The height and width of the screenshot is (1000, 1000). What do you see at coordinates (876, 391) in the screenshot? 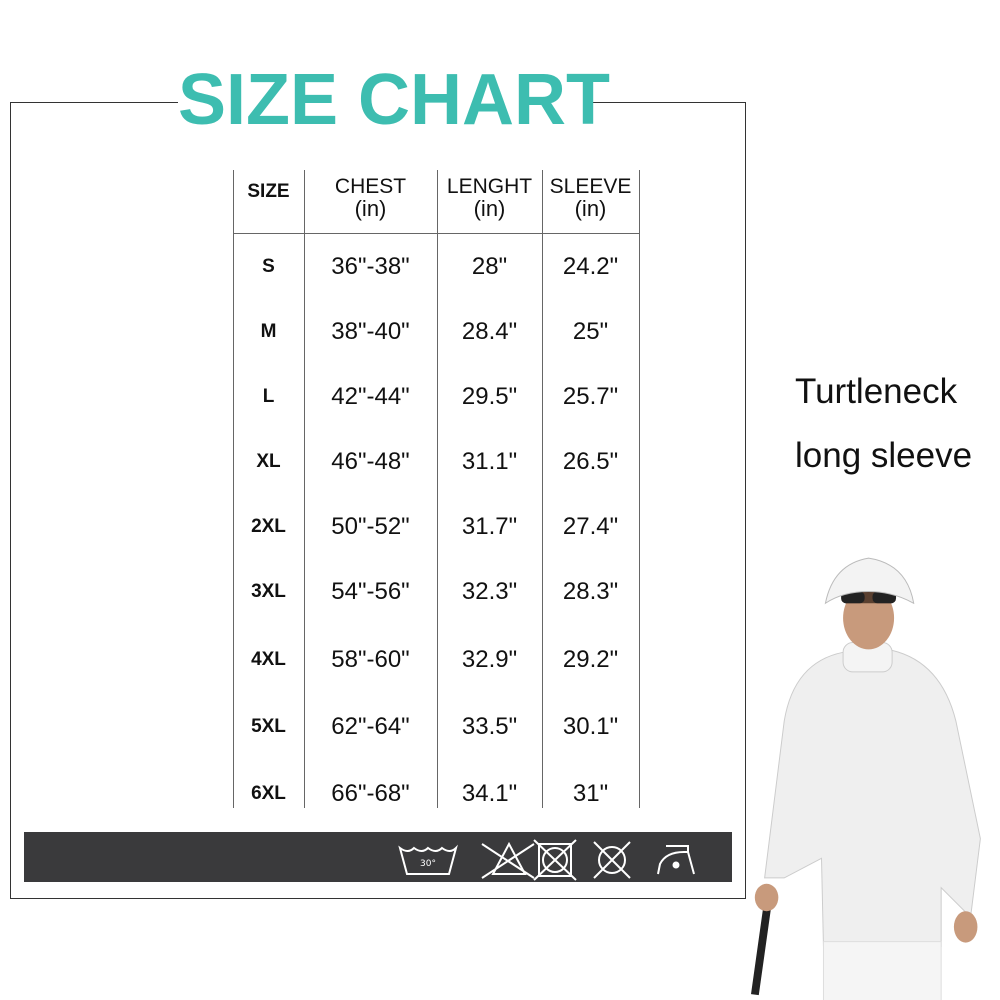
I see `product-type-line1: Turtleneck` at bounding box center [876, 391].